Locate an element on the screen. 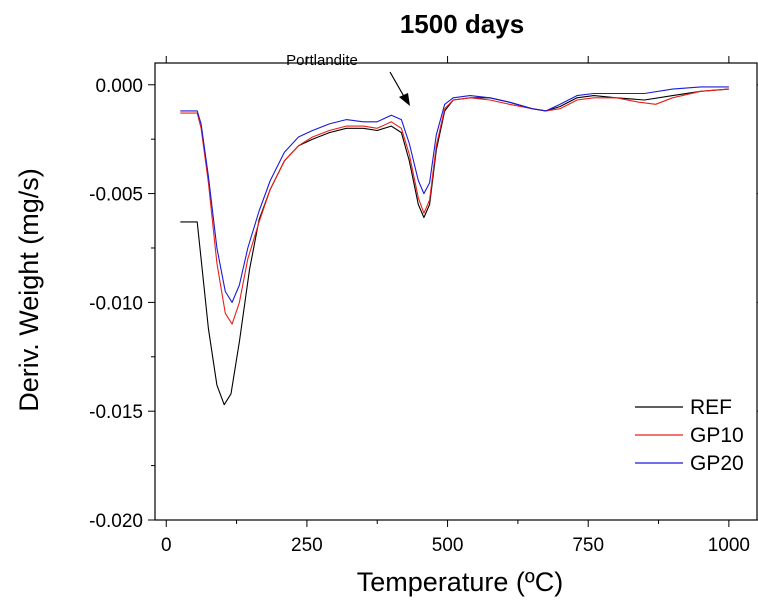 This screenshot has width=758, height=608. x-tick-label: 750 is located at coordinates (588, 545).